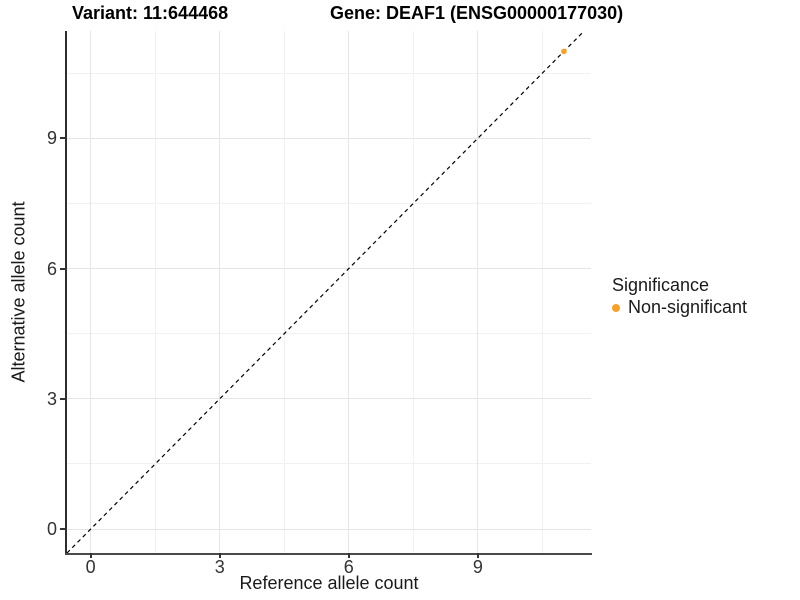 Image resolution: width=800 pixels, height=600 pixels. Describe the element at coordinates (328, 554) in the screenshot. I see `x-axis-line` at that location.